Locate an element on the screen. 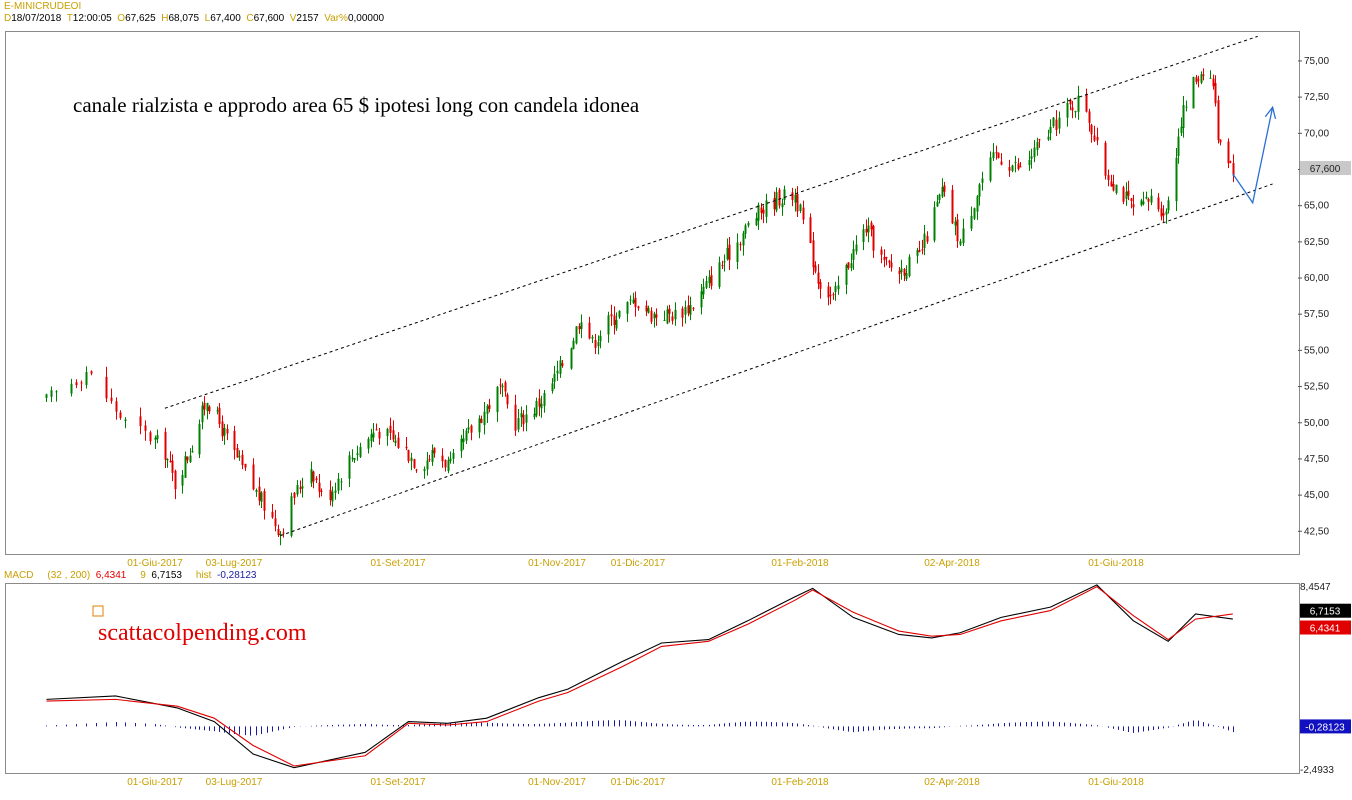 This screenshot has width=1352, height=800. candle-118-body is located at coordinates (534, 415).